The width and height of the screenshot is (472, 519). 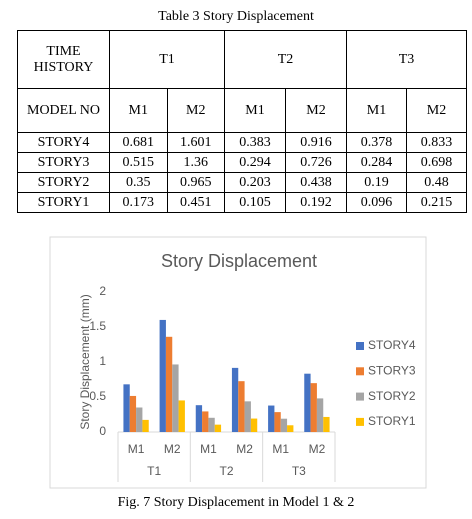 I want to click on table-row: STORY2 0.35 0.965 0.203 0.438 0.19 0.48, so click(x=242, y=182).